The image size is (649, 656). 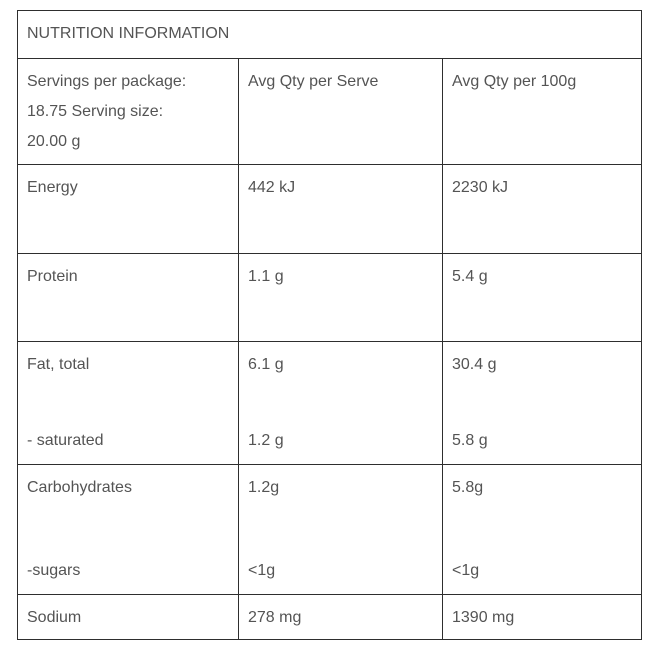 What do you see at coordinates (54, 570) in the screenshot?
I see `sugars-label: -sugars` at bounding box center [54, 570].